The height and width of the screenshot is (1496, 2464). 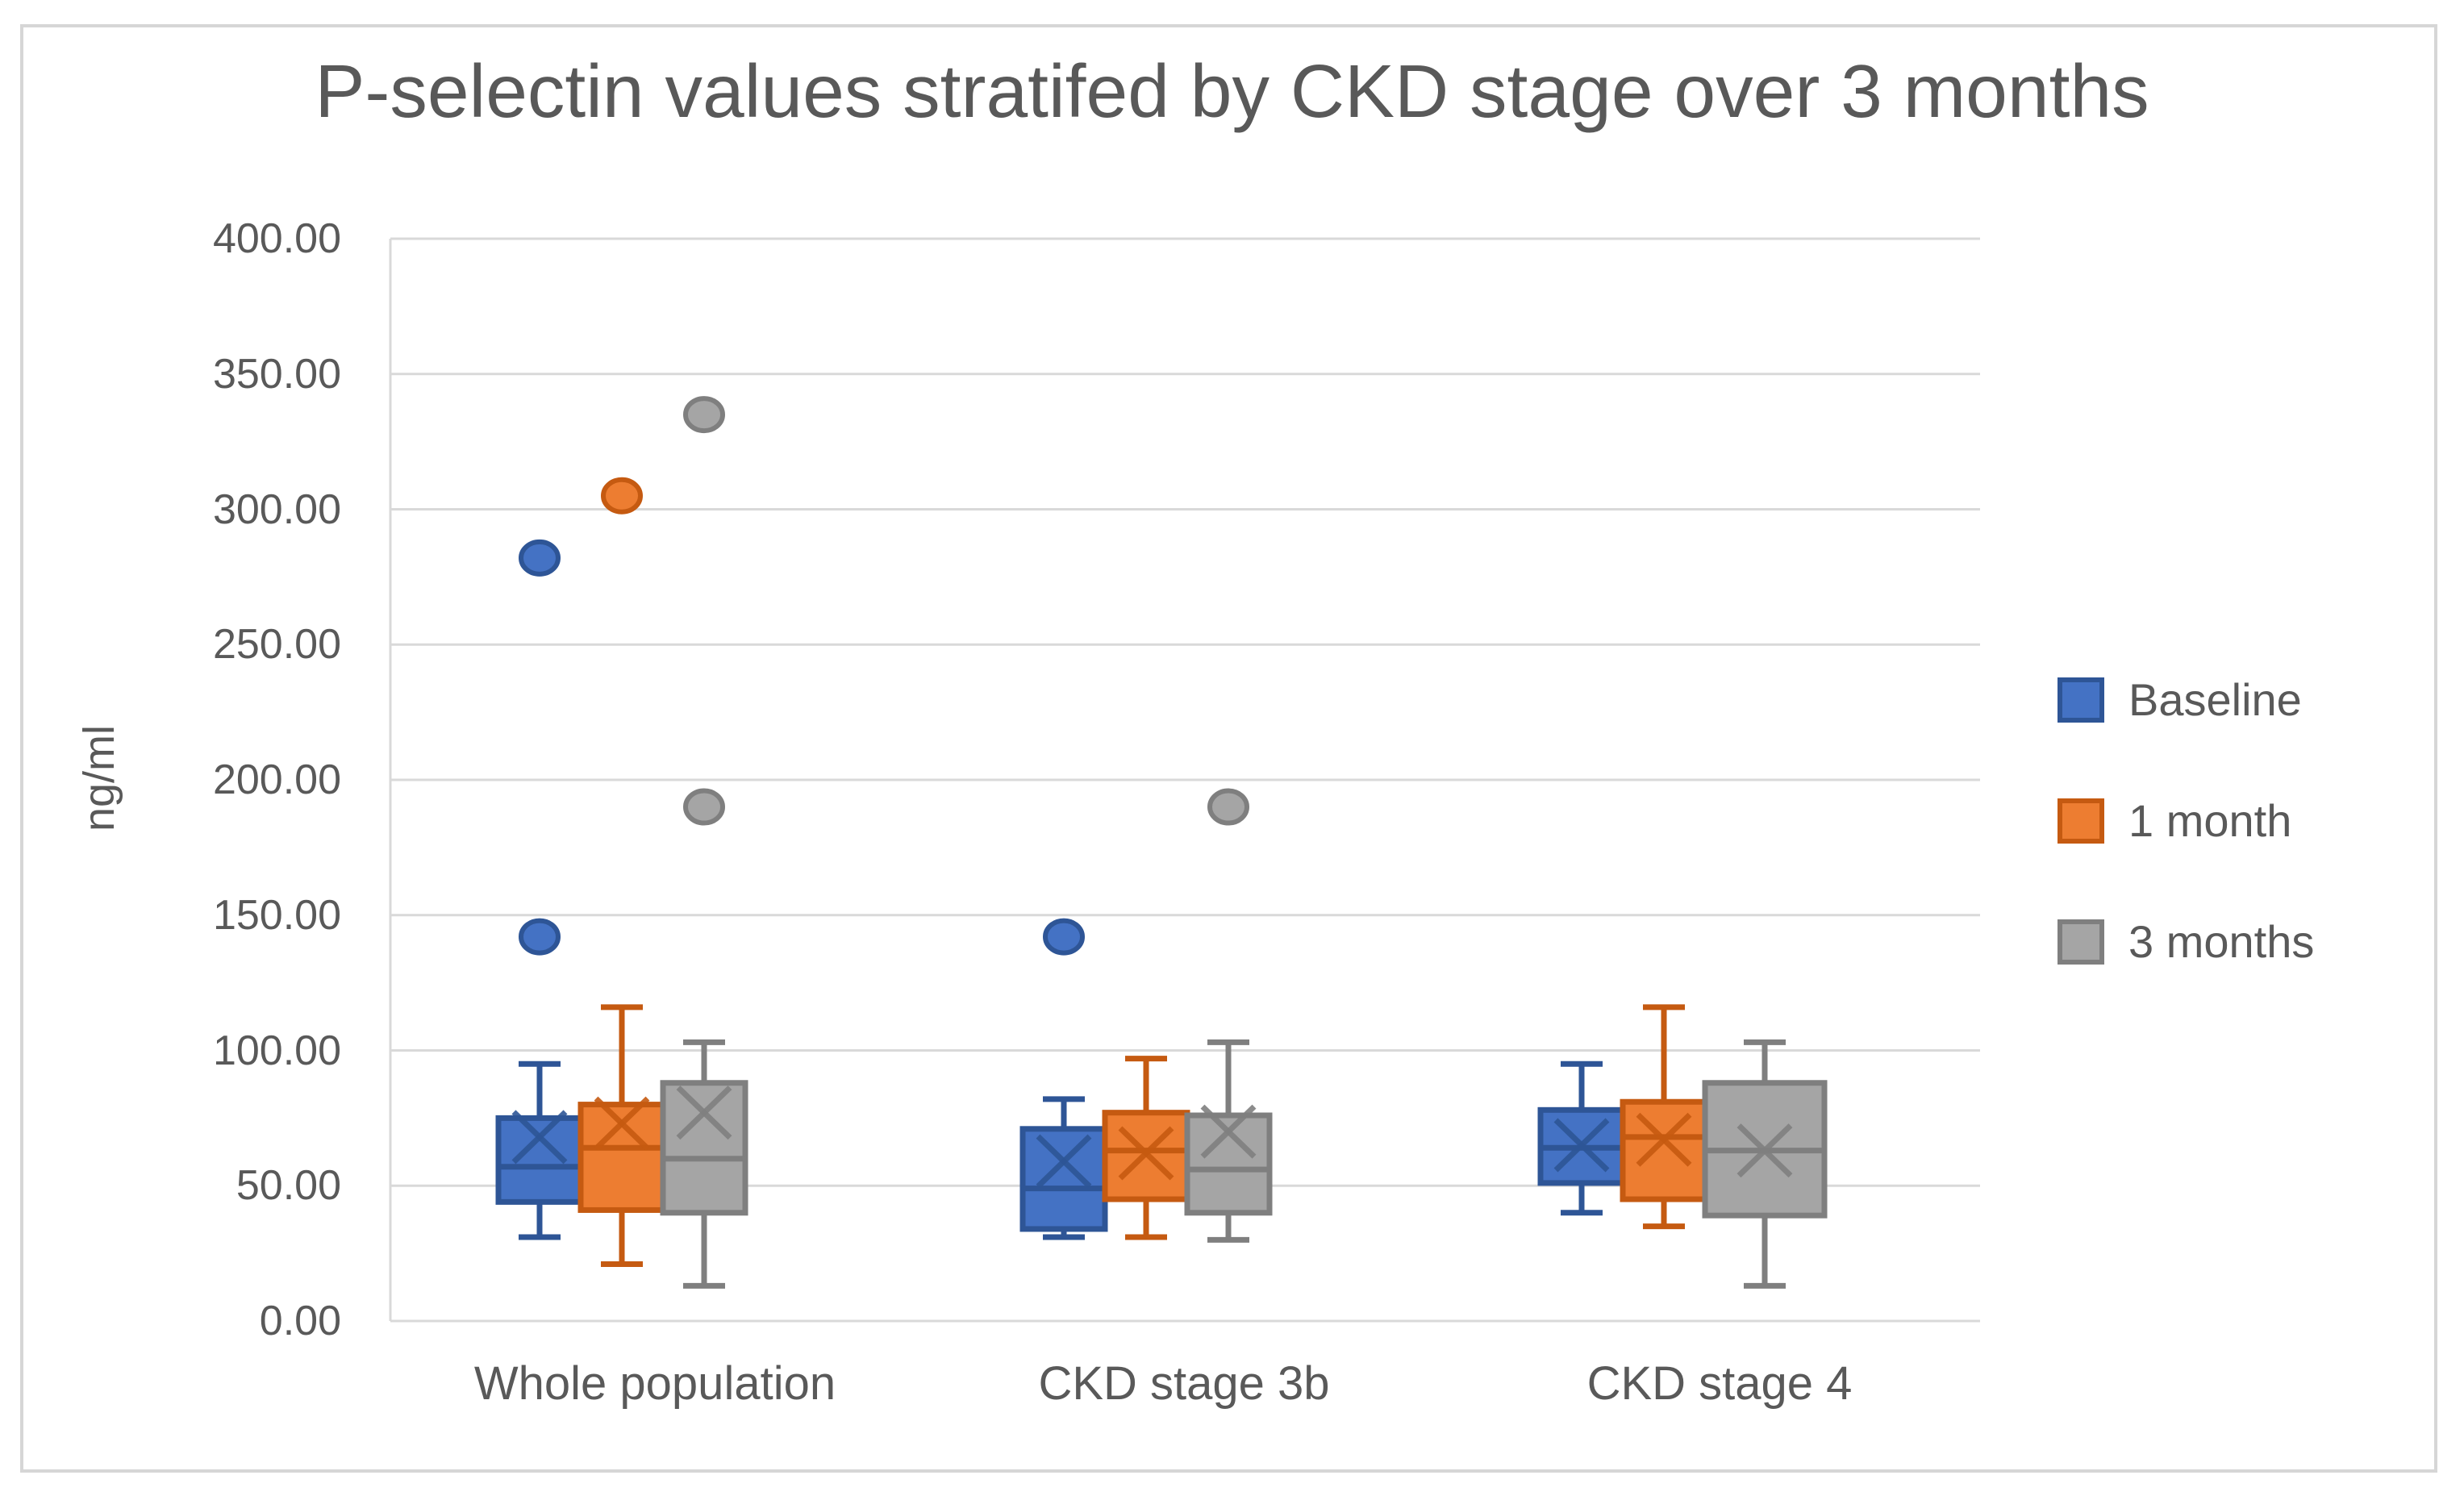 What do you see at coordinates (276, 509) in the screenshot?
I see `y-tick-label: 300.00` at bounding box center [276, 509].